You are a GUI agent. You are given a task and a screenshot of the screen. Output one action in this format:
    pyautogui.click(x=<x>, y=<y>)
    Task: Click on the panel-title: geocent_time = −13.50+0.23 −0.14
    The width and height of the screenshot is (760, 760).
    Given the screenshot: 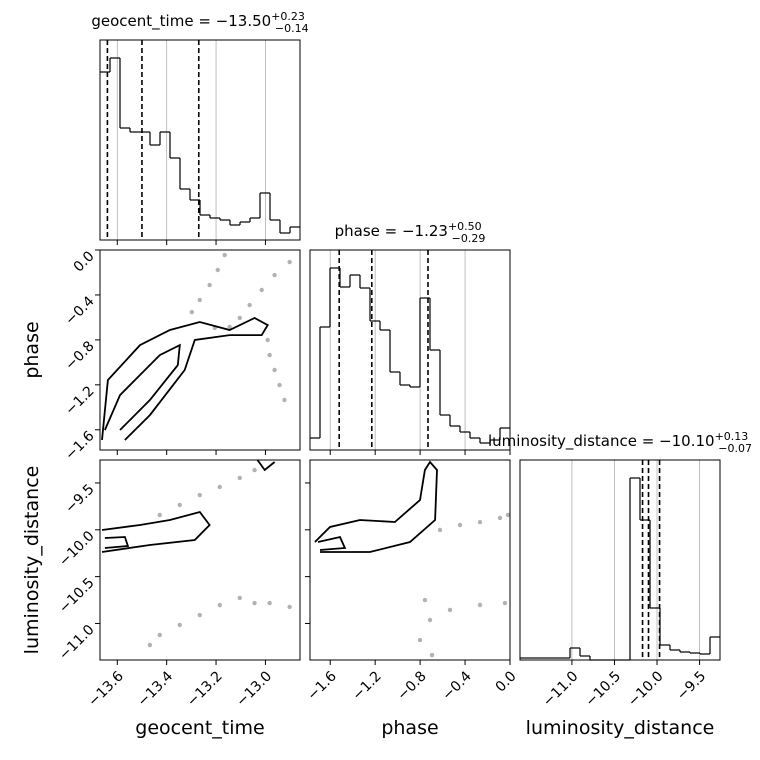 What is the action you would take?
    pyautogui.click(x=199, y=22)
    